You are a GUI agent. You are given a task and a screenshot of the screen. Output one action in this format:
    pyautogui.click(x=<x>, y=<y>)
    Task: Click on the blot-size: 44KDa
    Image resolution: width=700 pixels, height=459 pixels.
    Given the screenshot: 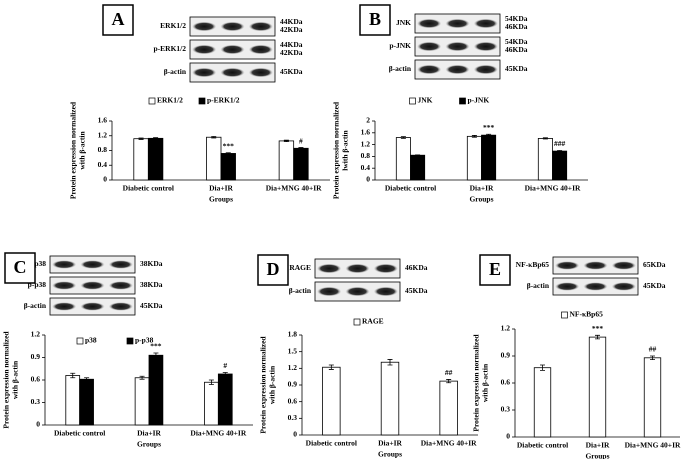 What is the action you would take?
    pyautogui.click(x=291, y=21)
    